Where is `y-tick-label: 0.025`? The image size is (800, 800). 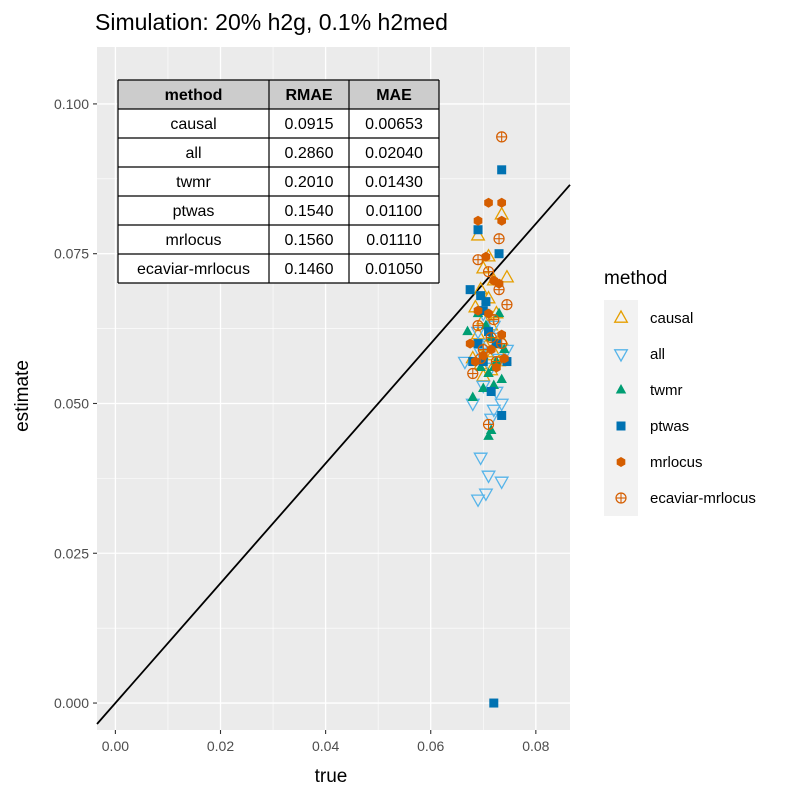 y-tick-label: 0.025 is located at coordinates (71, 553).